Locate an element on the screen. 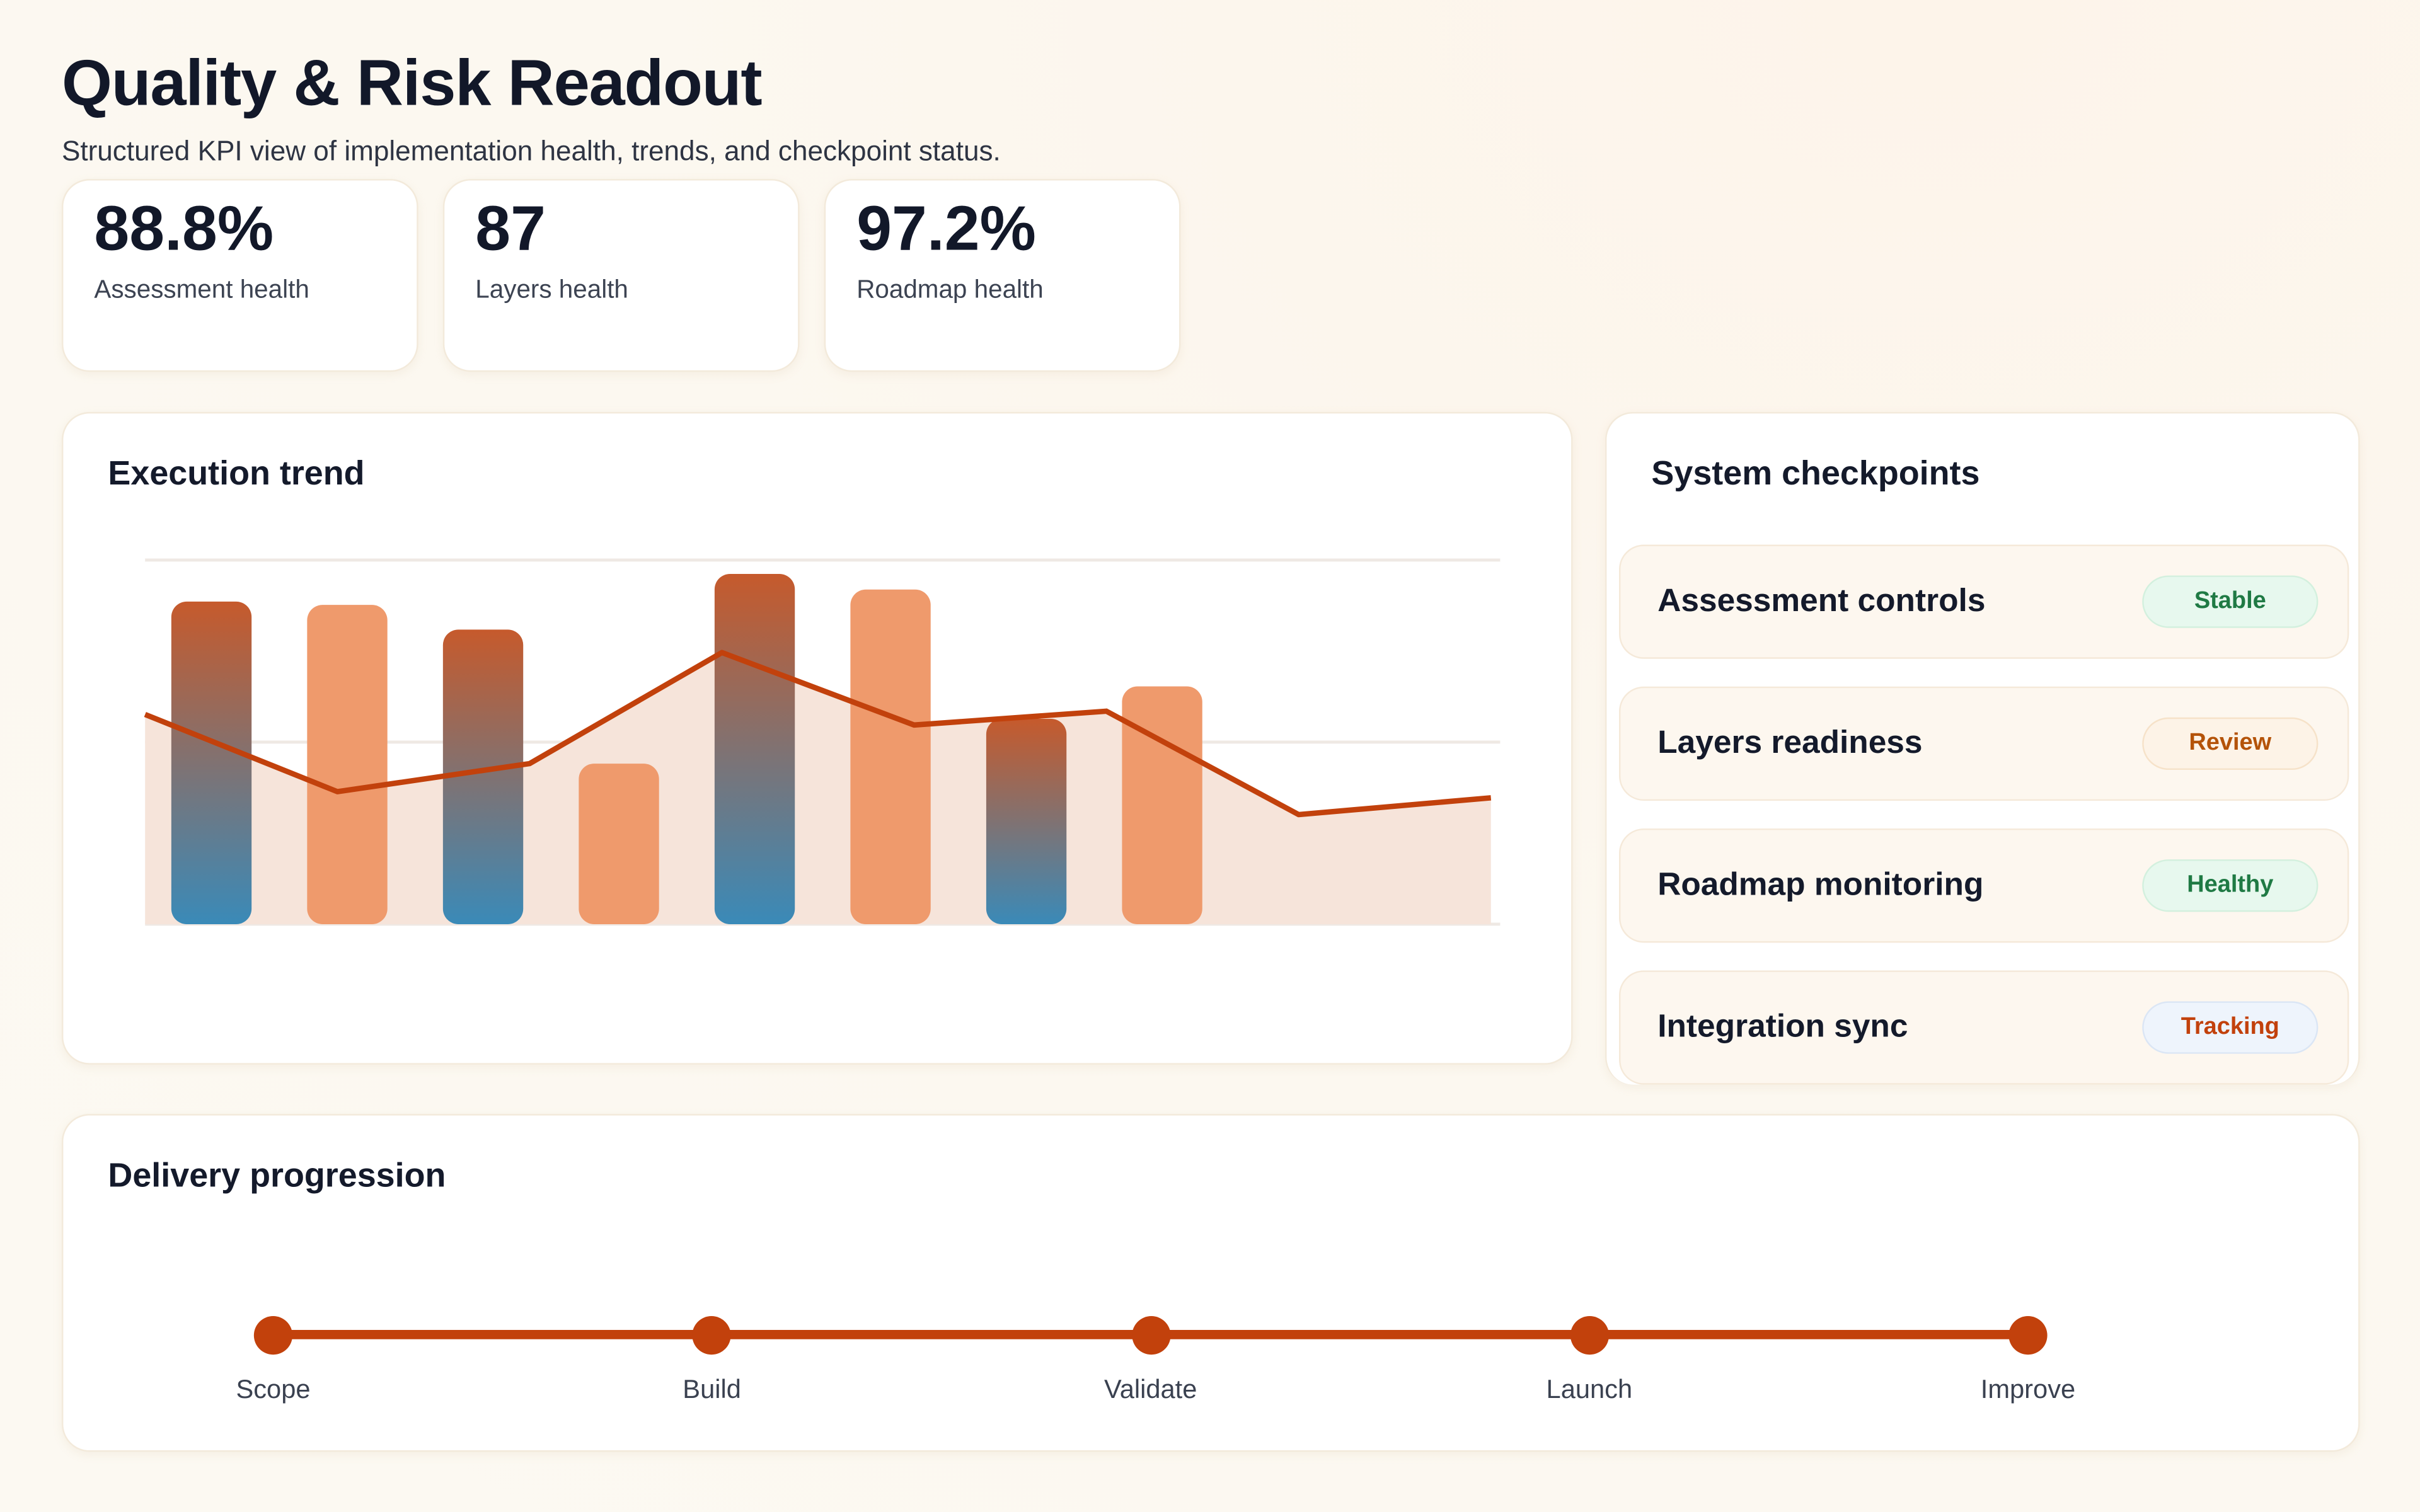 This screenshot has width=2420, height=1512. kpi-card-roadmap: 97.2% Roadmap health is located at coordinates (1003, 275).